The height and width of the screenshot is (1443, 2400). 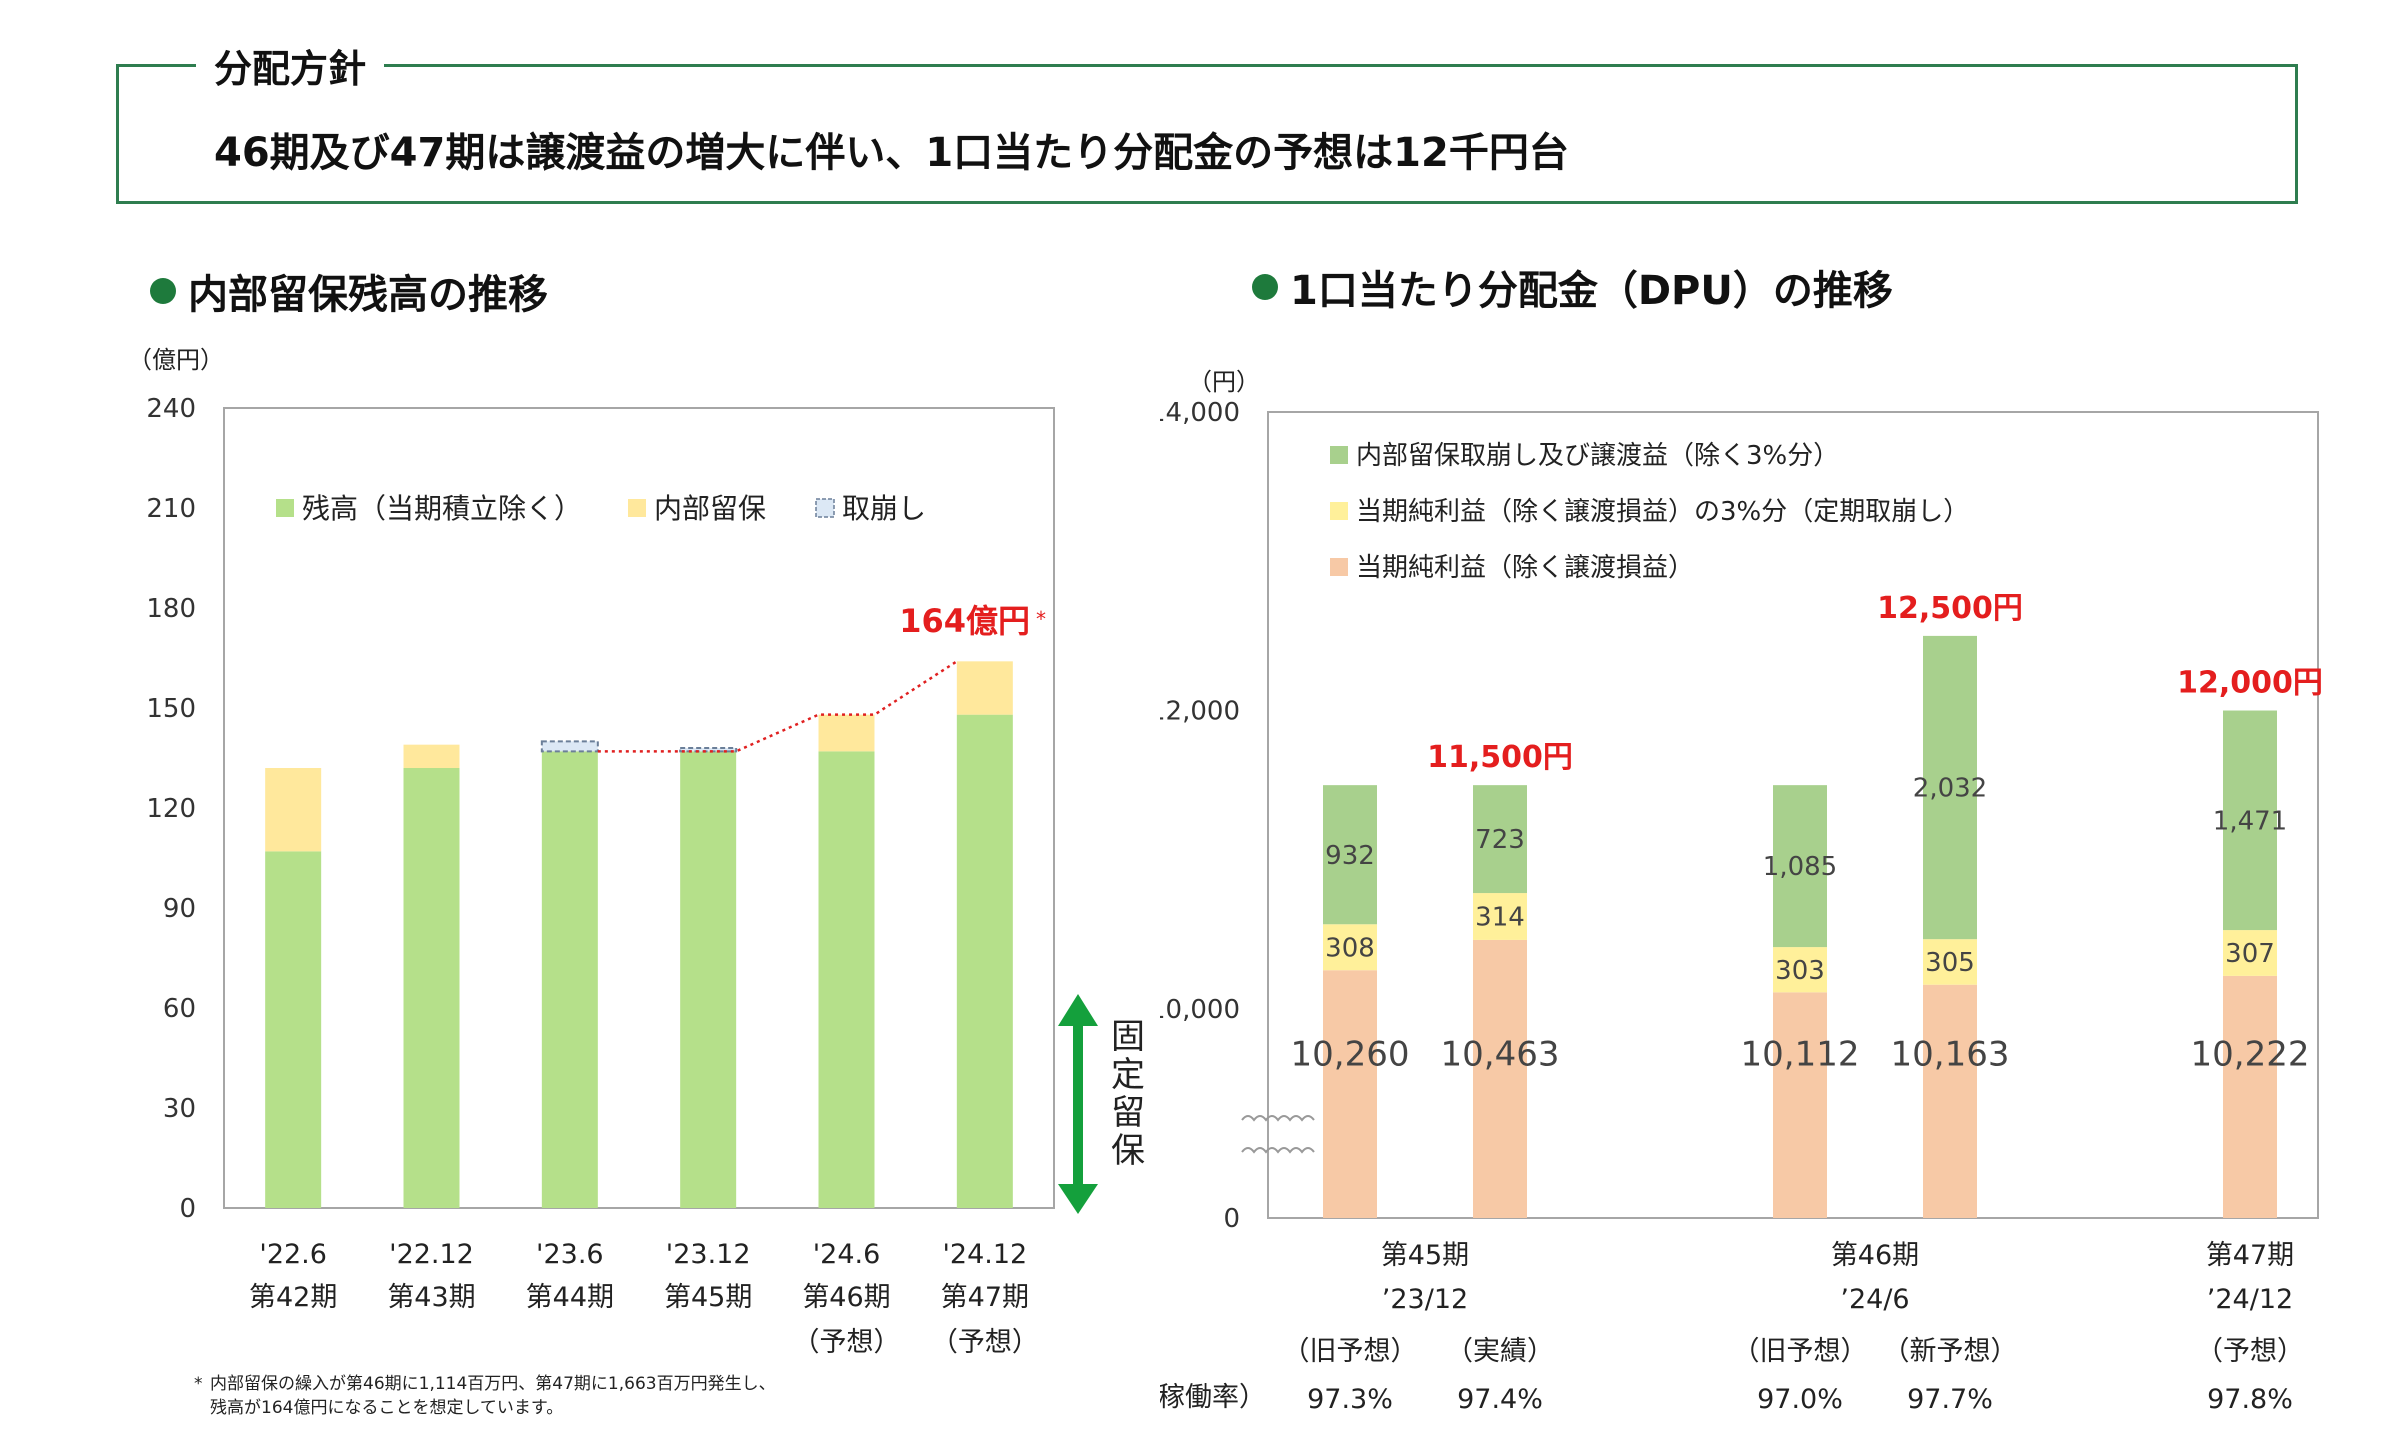 What do you see at coordinates (1662, 512) in the screenshot?
I see `legend-label: 当期純利益（除く譲渡損益）の3%分（定期取崩し）` at bounding box center [1662, 512].